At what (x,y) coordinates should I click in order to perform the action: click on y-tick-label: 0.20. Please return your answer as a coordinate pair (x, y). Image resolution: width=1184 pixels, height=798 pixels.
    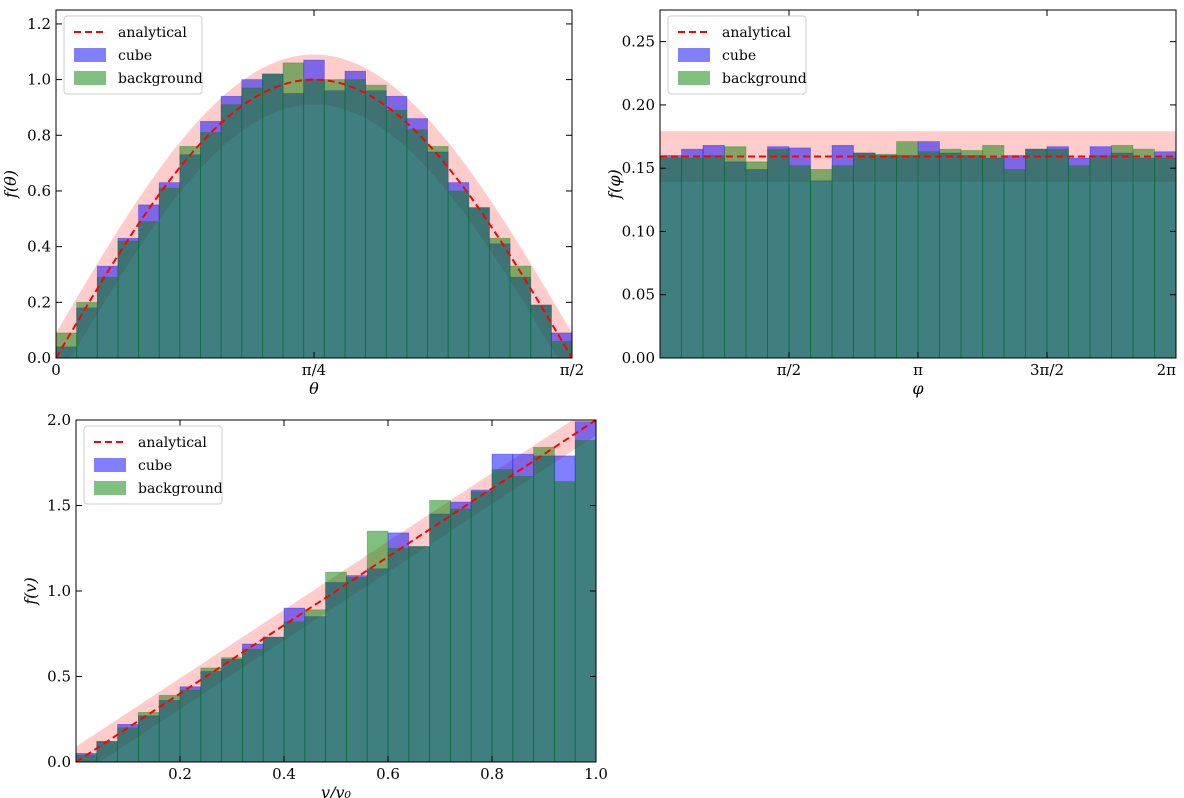
    Looking at the image, I should click on (638, 105).